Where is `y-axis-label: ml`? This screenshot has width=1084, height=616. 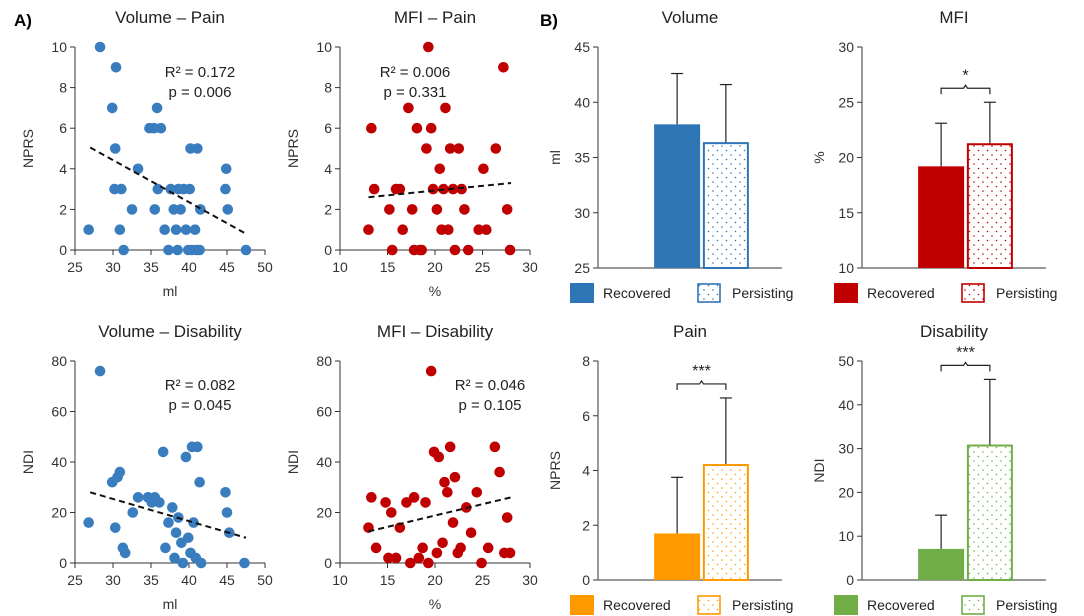
y-axis-label: ml is located at coordinates (555, 157).